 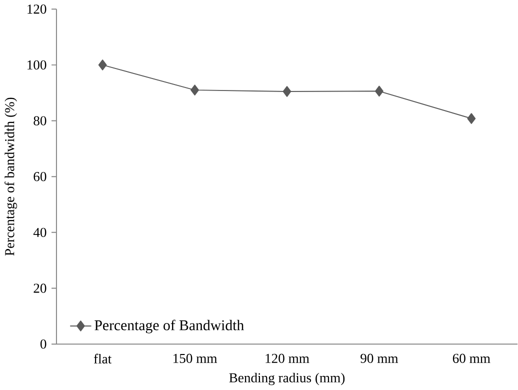 I want to click on x-tick-label: 90 mm, so click(x=379, y=359).